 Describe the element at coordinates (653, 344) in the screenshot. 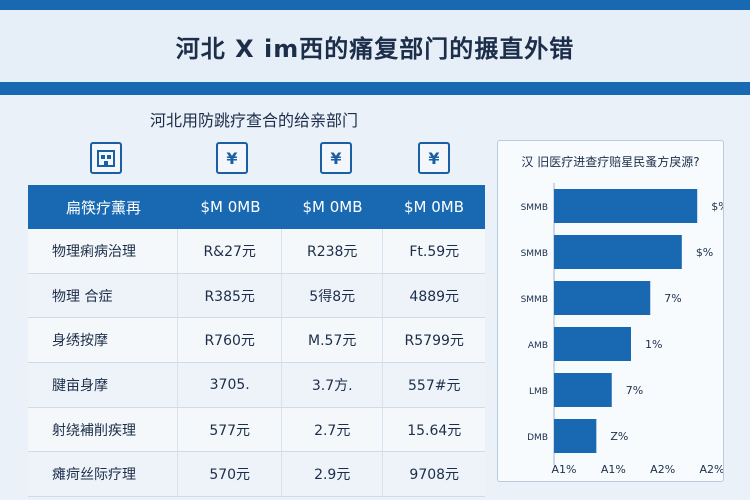

I see `data-label: 1%` at that location.